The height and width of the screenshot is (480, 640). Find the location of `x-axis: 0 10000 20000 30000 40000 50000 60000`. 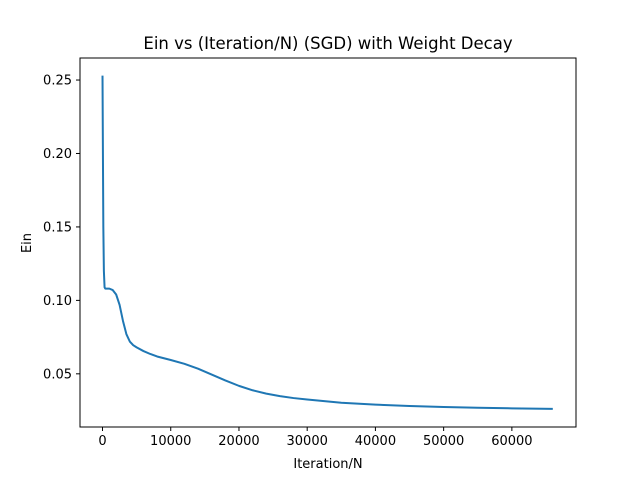

x-axis: 0 10000 20000 30000 40000 50000 60000 is located at coordinates (315, 438).